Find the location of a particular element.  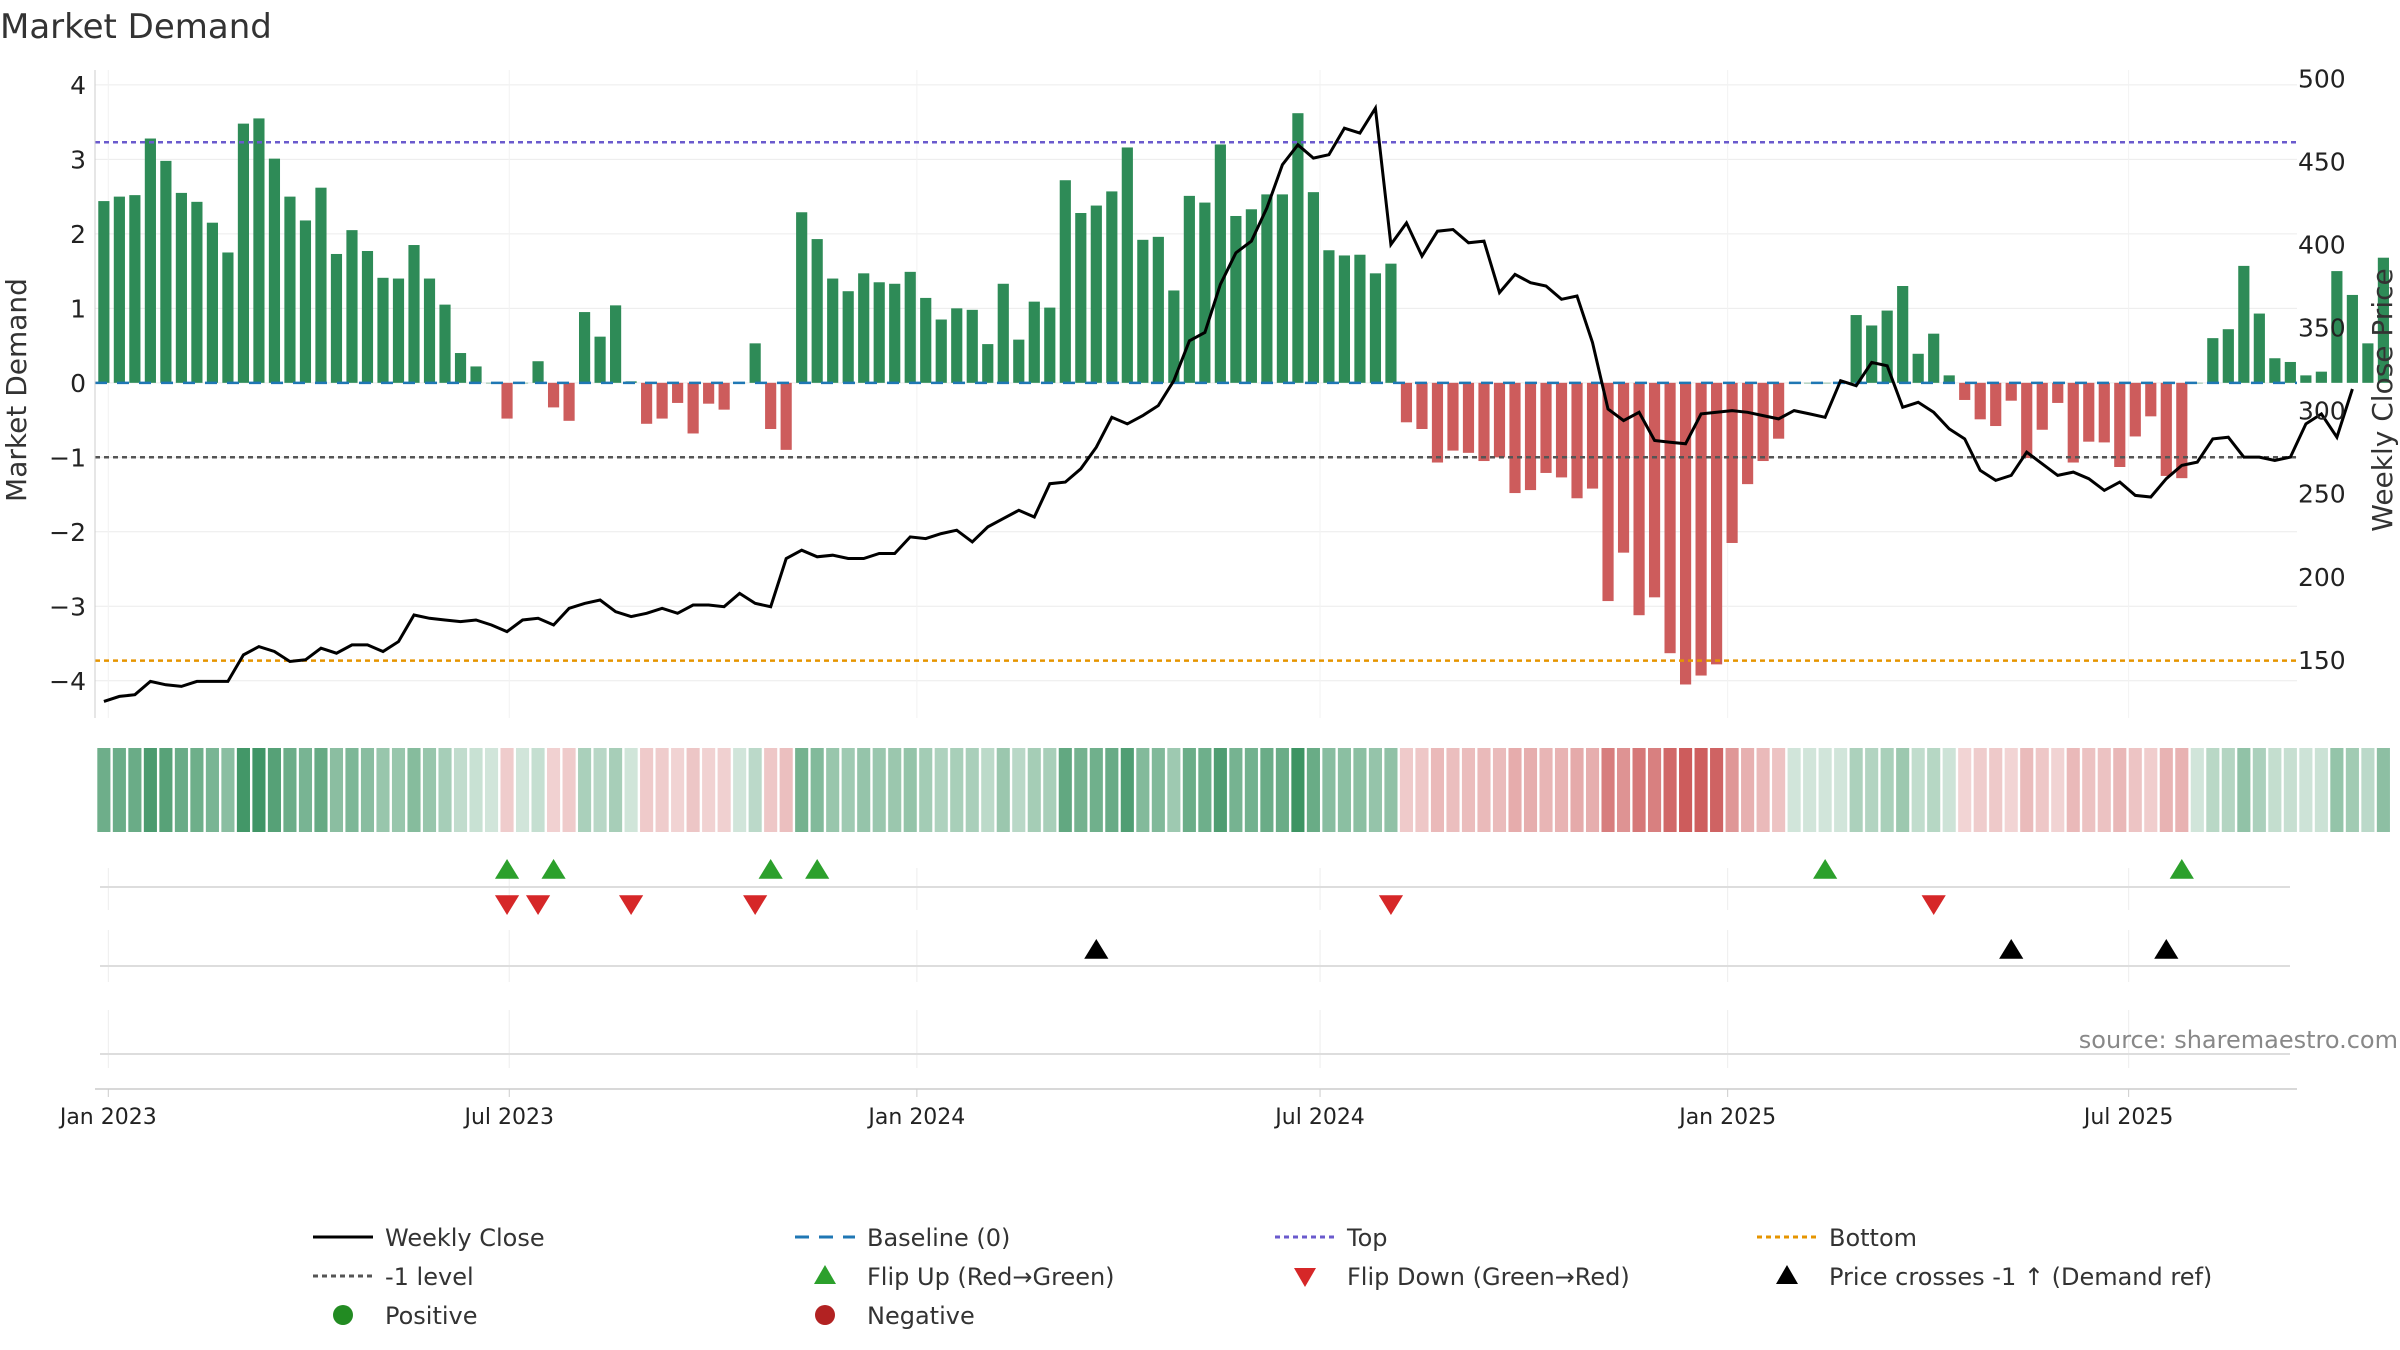

legend-label: Flip Up (Red→Green) is located at coordinates (991, 1277).